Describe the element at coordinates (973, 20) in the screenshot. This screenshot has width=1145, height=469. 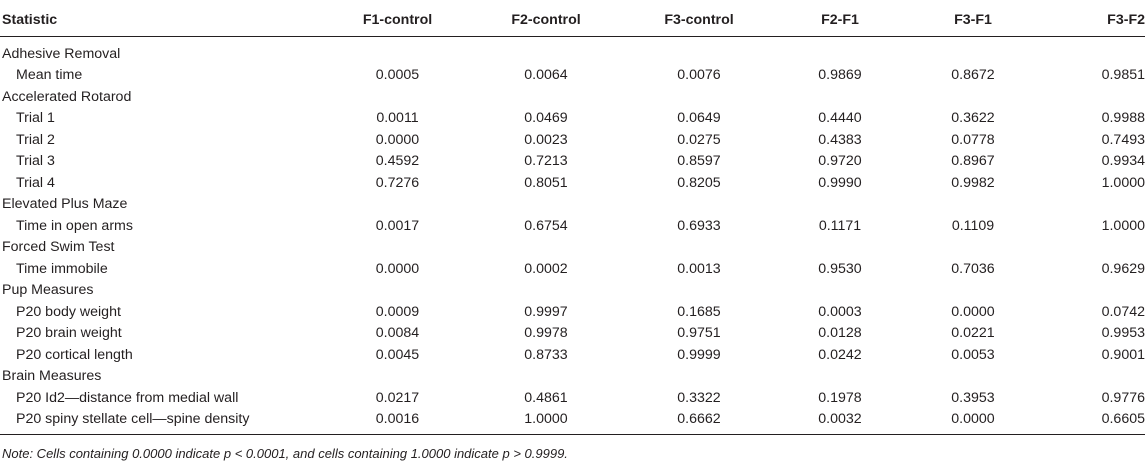
I see `column-header: F3-F1` at that location.